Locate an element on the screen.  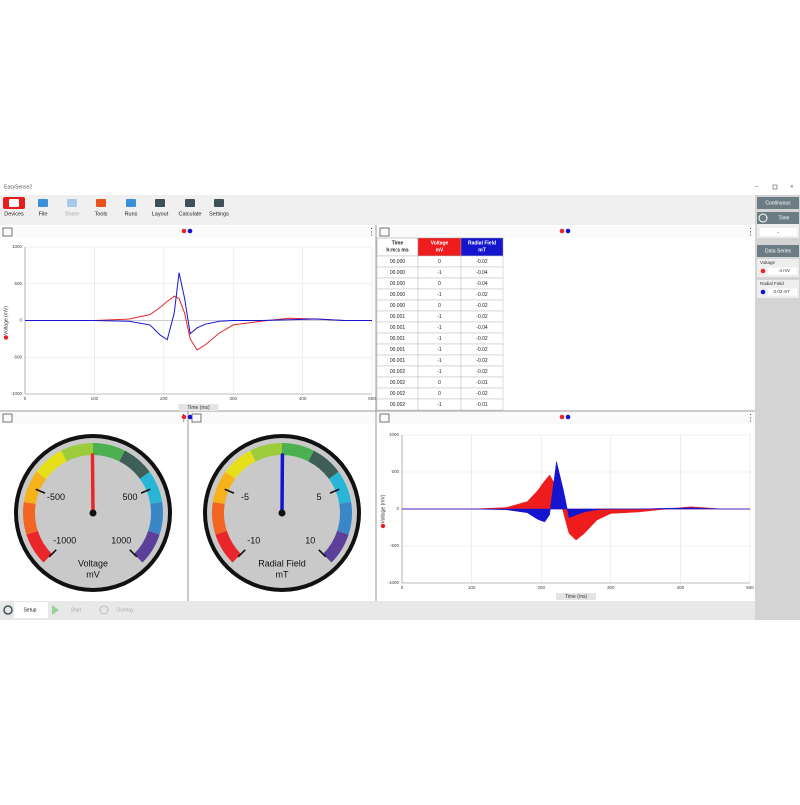
y-axis-label: Voltage (mV) is located at coordinates (383, 508).